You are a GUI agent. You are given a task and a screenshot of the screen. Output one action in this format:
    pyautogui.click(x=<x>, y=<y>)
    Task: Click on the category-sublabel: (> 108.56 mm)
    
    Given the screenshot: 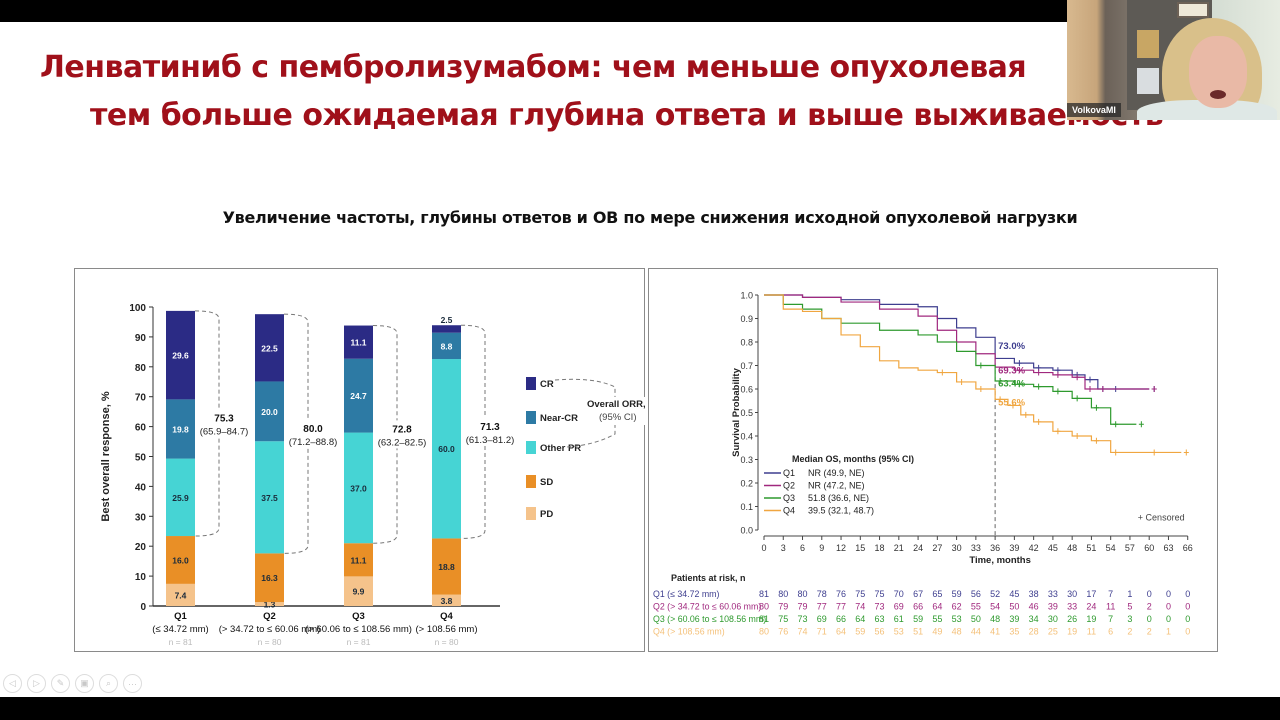 What is the action you would take?
    pyautogui.click(x=446, y=629)
    